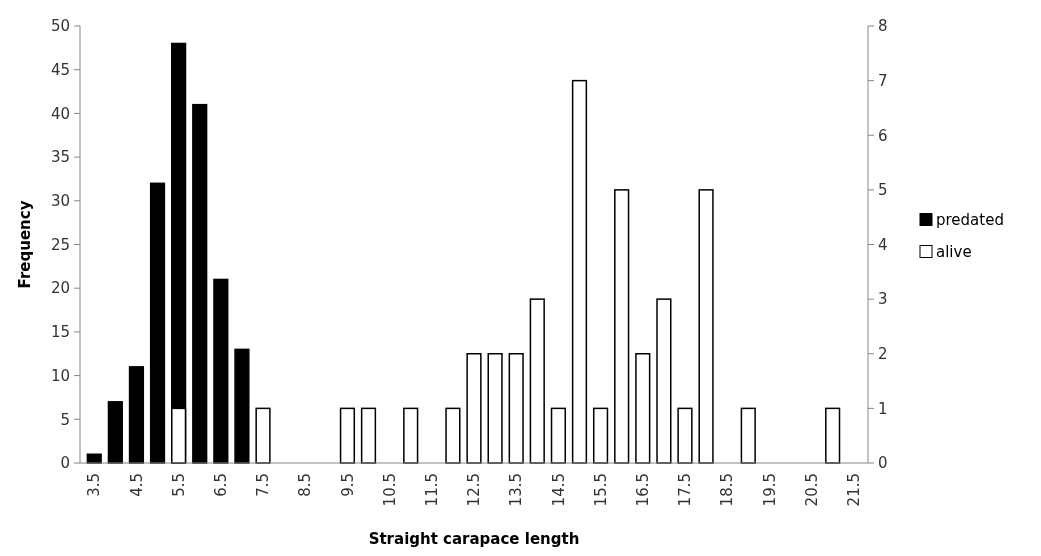  What do you see at coordinates (60, 244) in the screenshot?
I see `y-tick-label: 25` at bounding box center [60, 244].